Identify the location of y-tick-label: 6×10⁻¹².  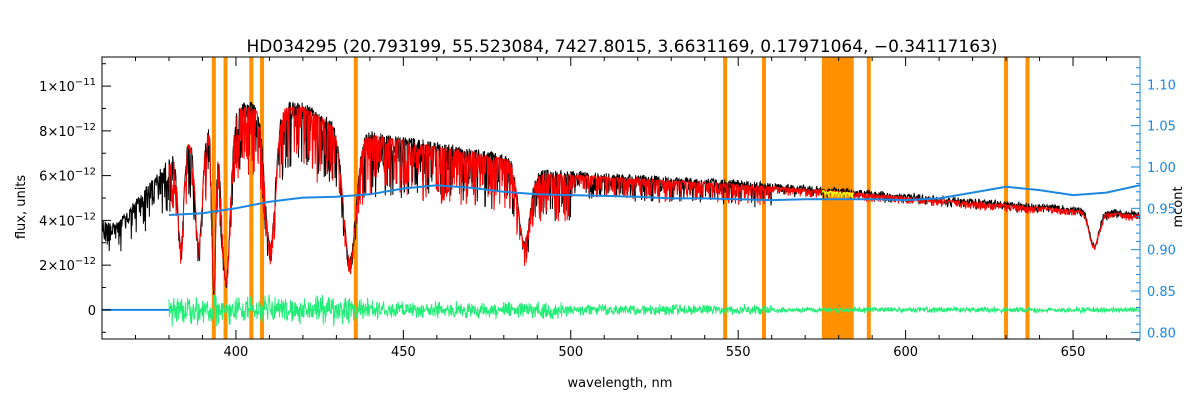
(67, 176).